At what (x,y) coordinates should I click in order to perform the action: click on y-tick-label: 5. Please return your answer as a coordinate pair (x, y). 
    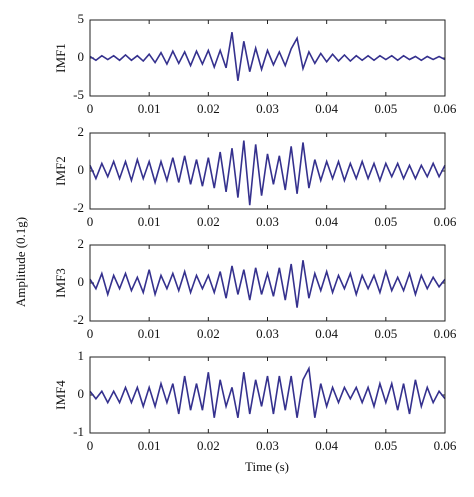
    Looking at the image, I should click on (81, 18).